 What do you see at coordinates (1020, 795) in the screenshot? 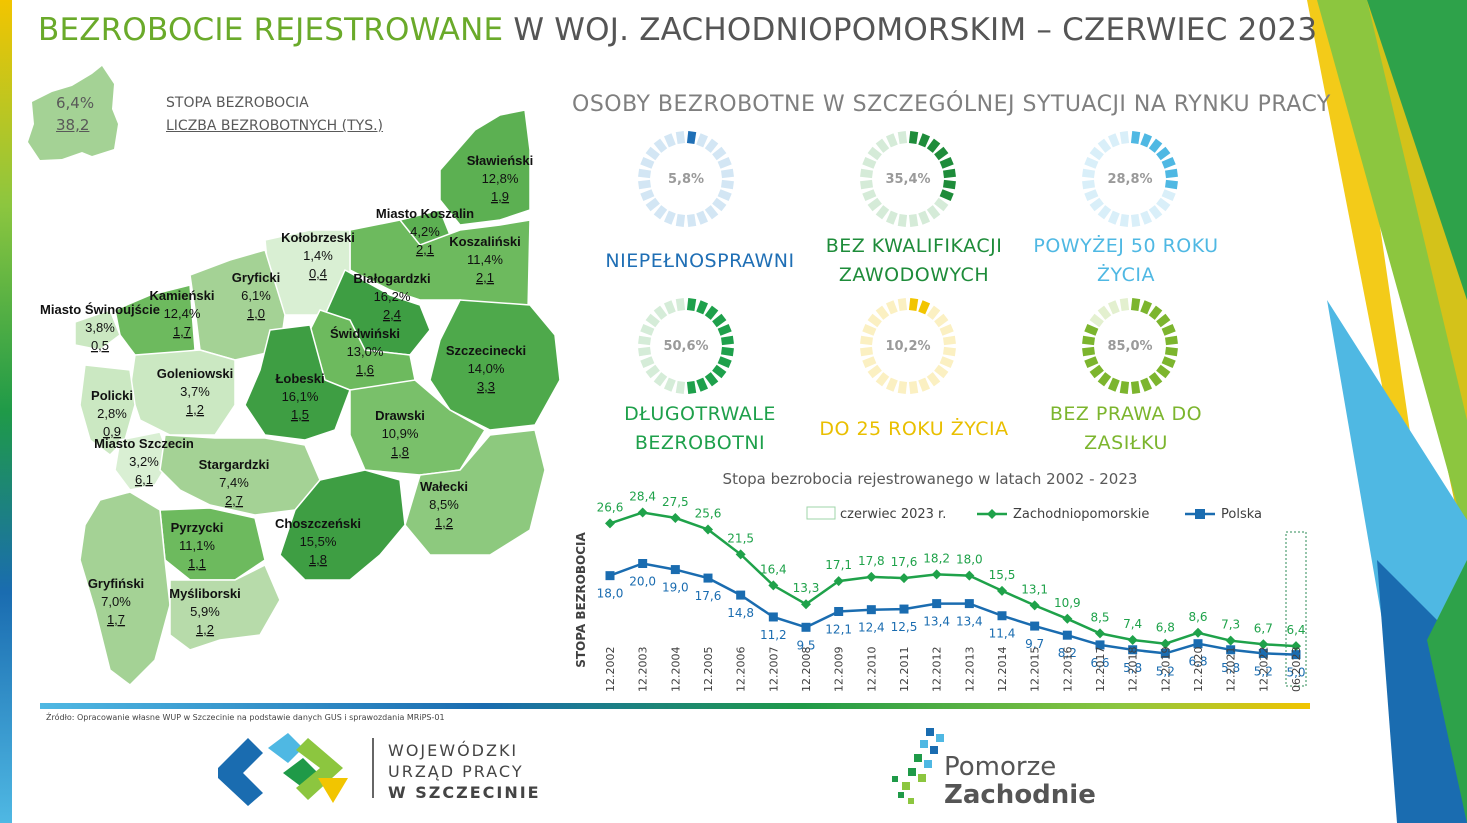
I see `pz-line-2: Zachodnie` at bounding box center [1020, 795].